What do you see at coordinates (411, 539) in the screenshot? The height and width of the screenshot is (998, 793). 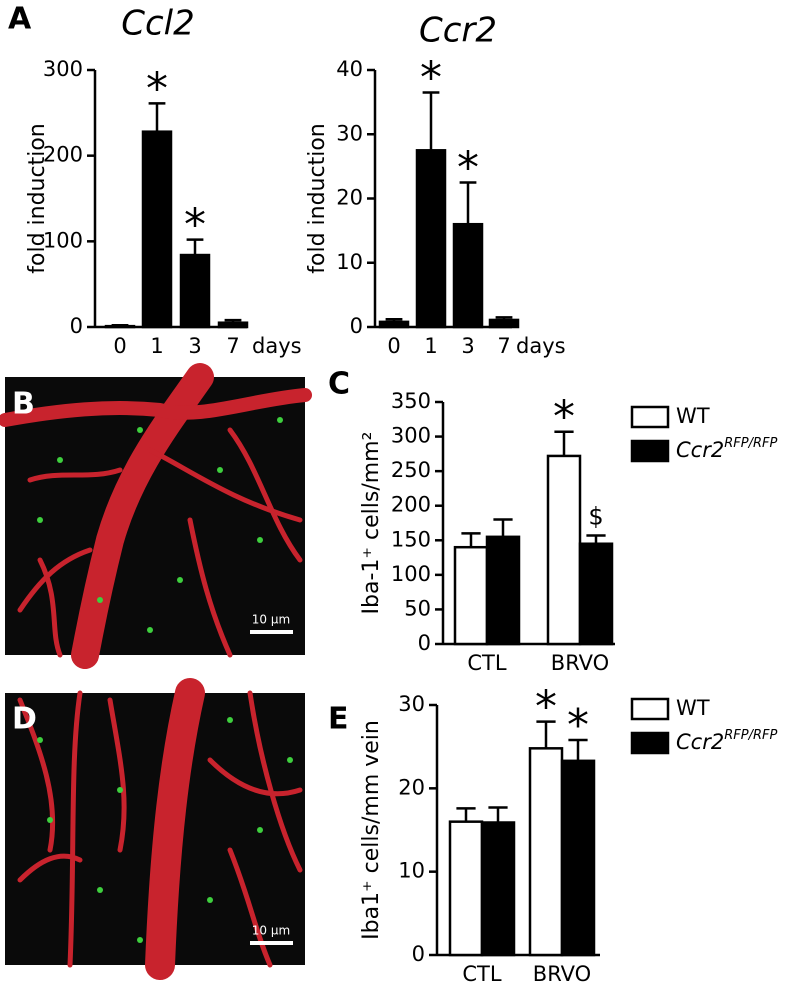 I see `y-tick-label: 150` at bounding box center [411, 539].